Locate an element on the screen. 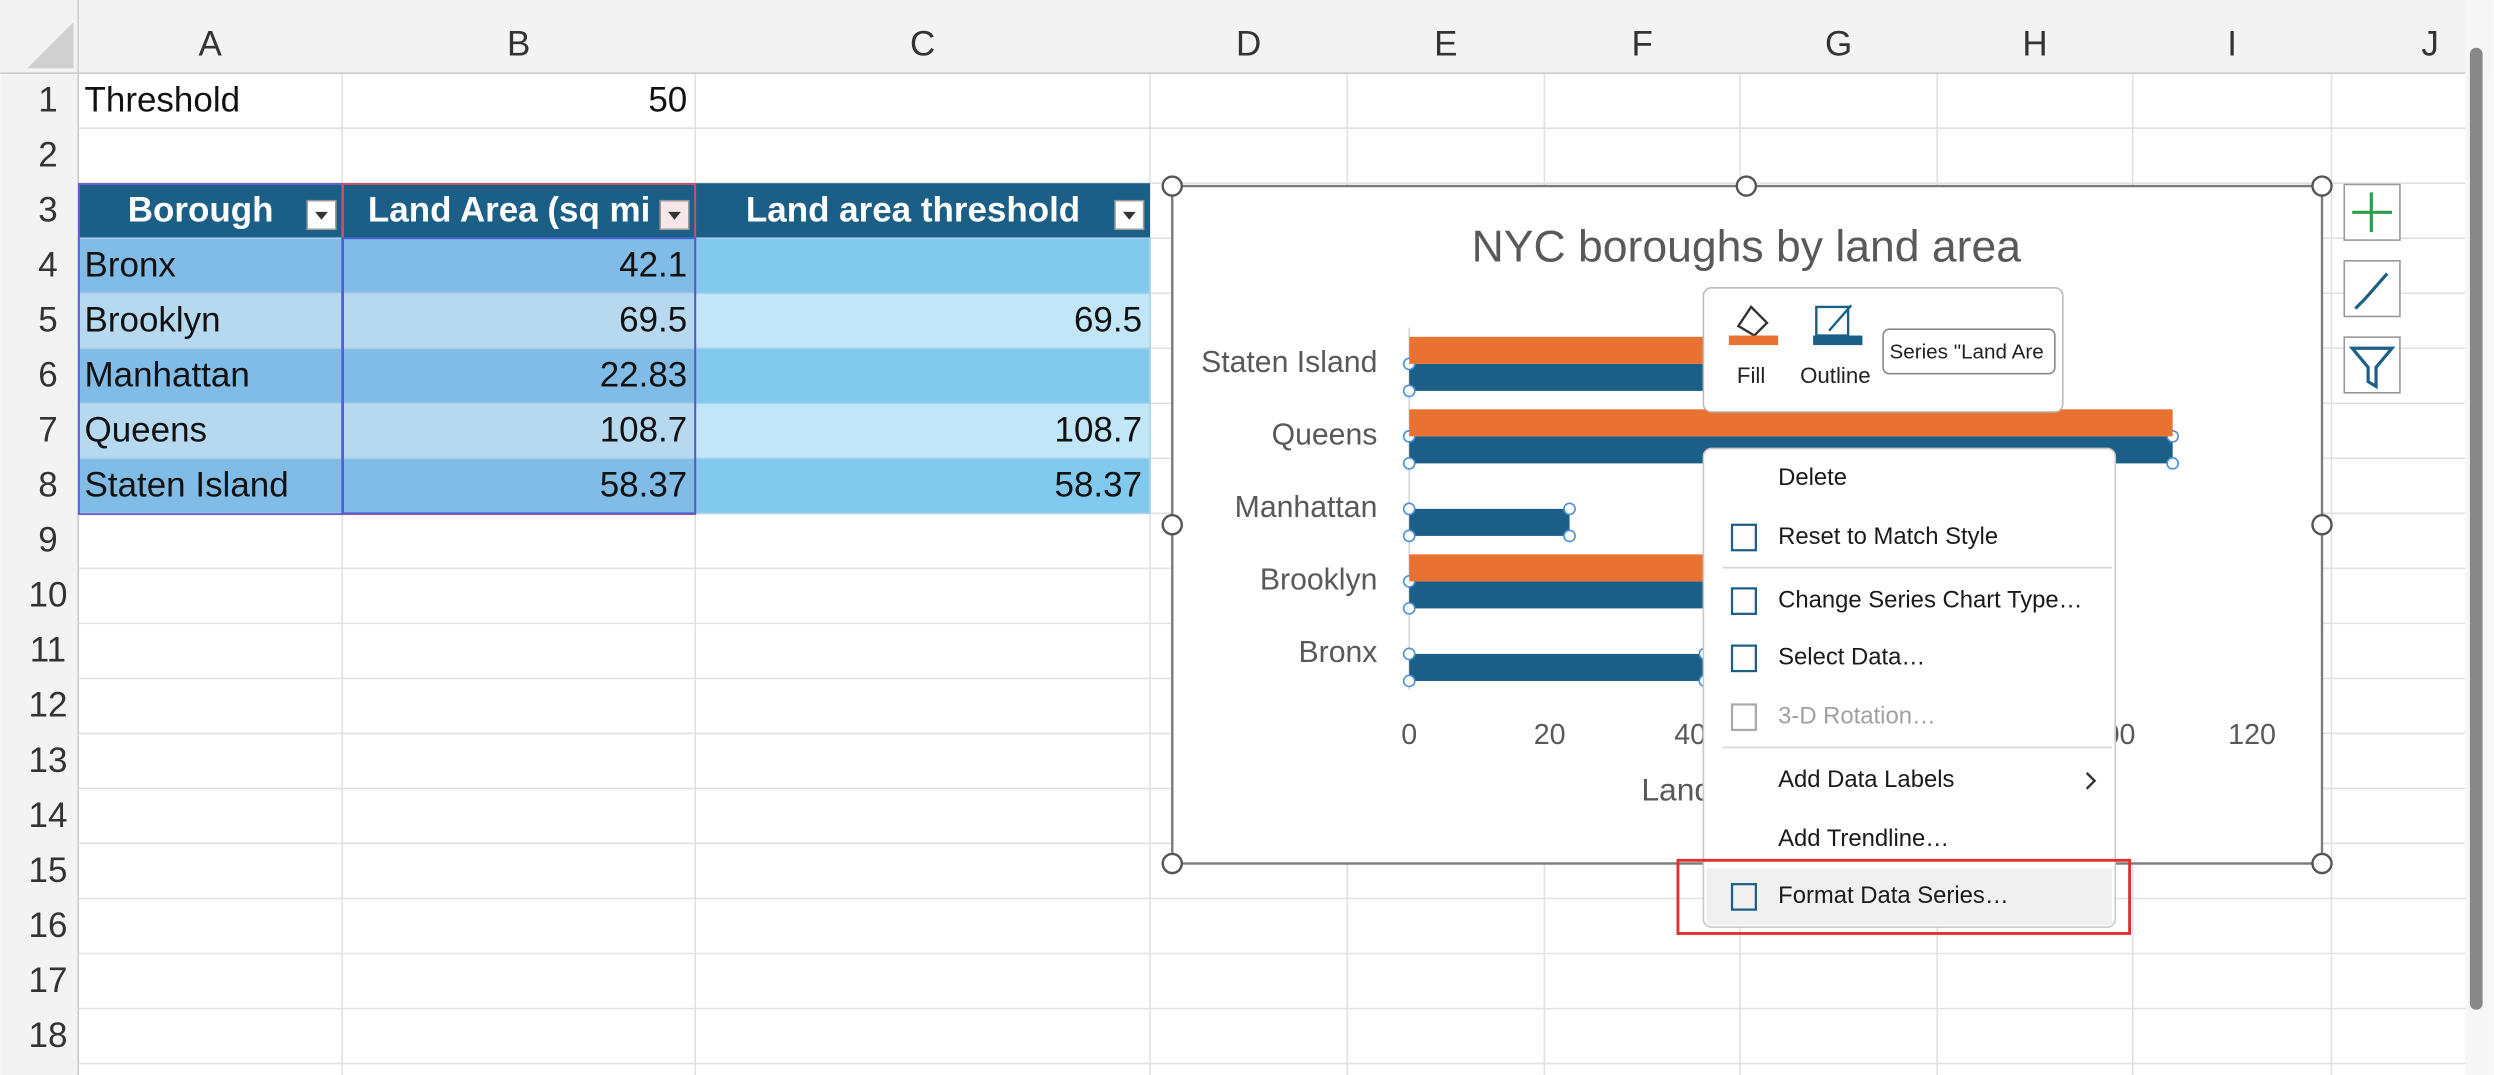  table-cell: 42.1 is located at coordinates (653, 265).